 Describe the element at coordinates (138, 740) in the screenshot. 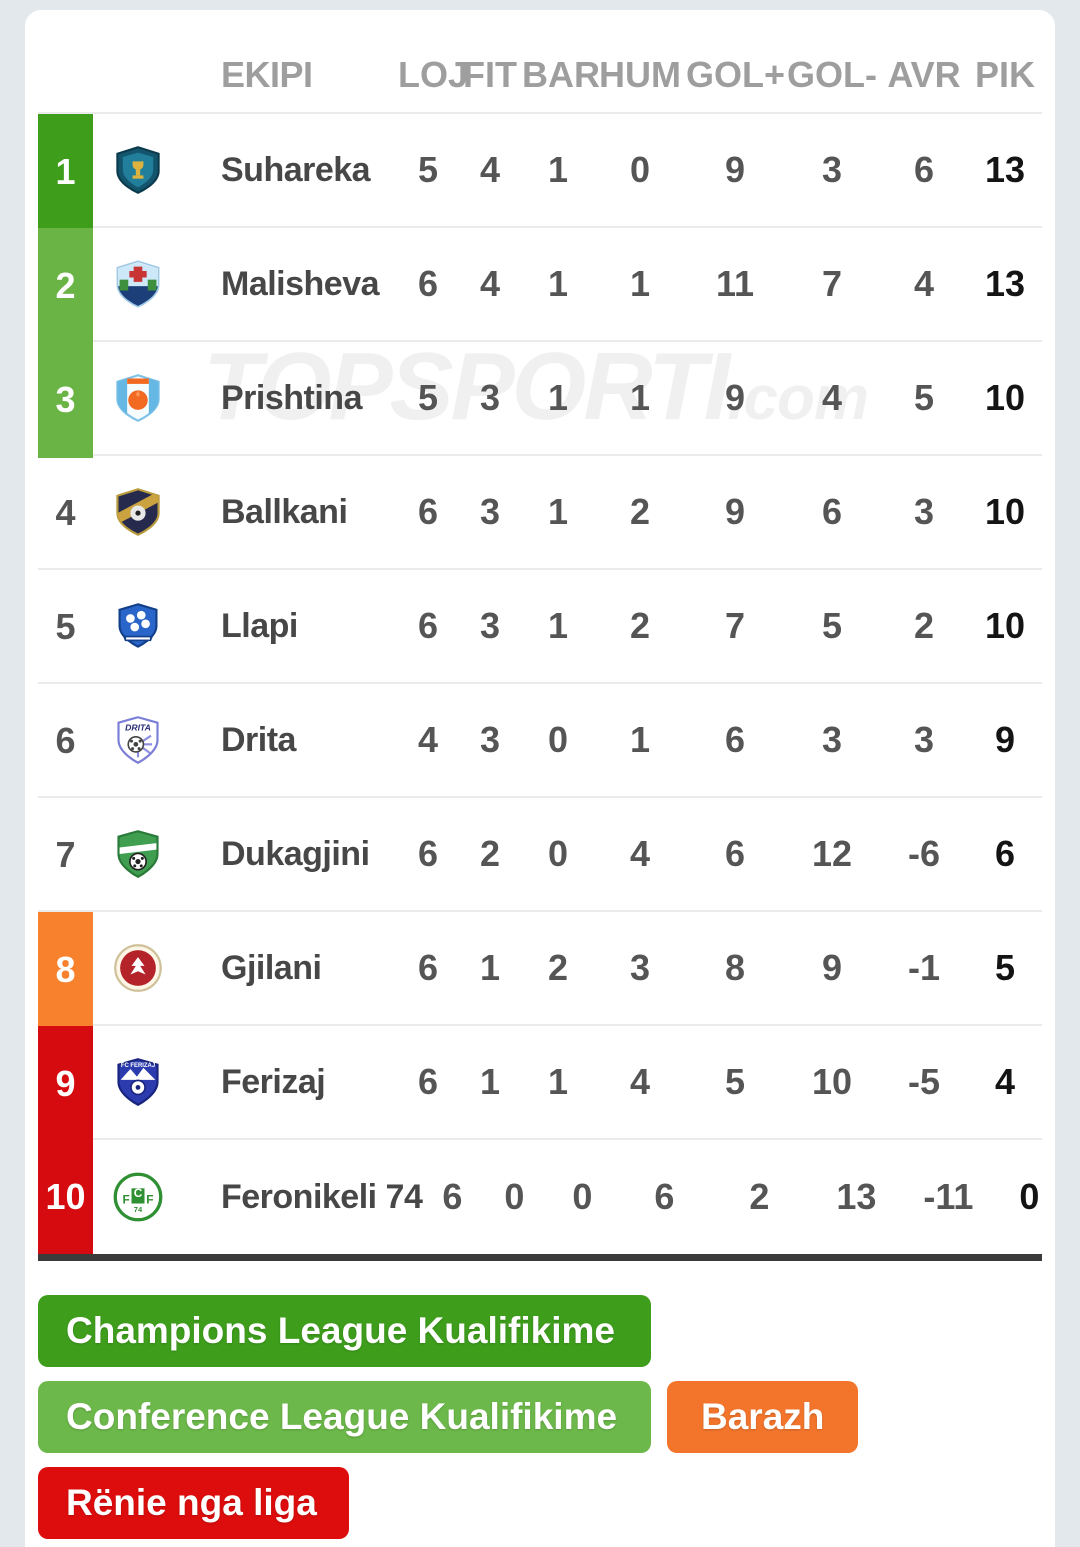

I see `drita-logo: DRITA` at that location.